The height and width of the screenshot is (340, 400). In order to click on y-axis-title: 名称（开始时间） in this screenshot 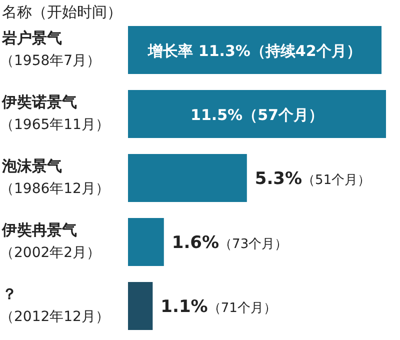, I will do `click(62, 12)`.